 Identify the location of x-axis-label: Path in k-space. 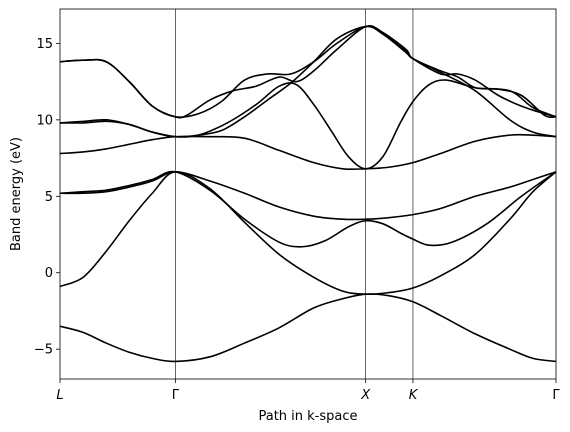
(307, 416).